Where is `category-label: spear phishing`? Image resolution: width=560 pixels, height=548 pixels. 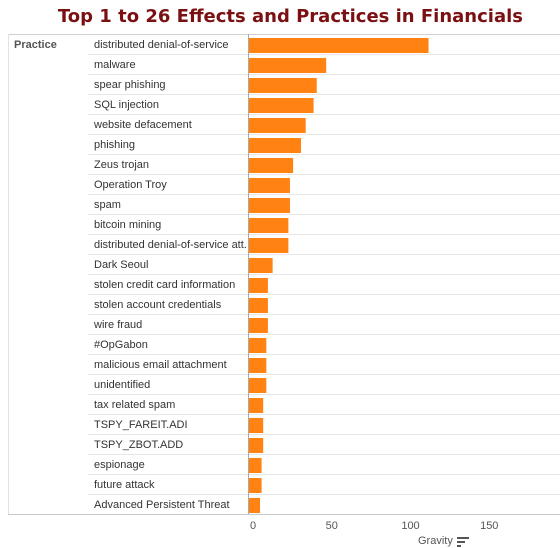 category-label: spear phishing is located at coordinates (130, 85).